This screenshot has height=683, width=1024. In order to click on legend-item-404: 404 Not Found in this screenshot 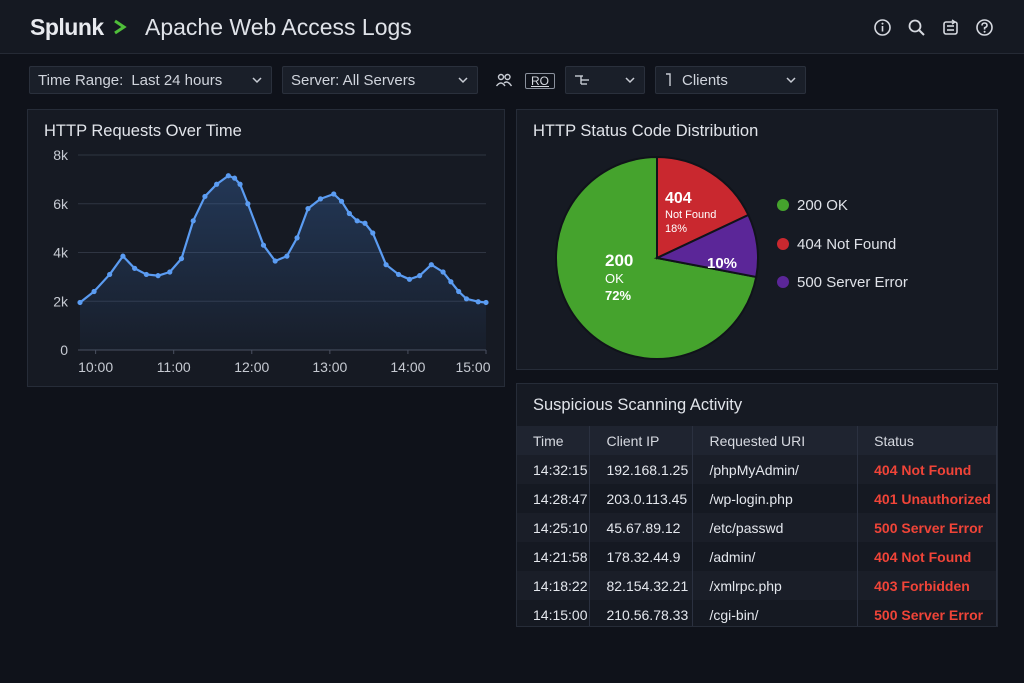, I will do `click(836, 244)`.